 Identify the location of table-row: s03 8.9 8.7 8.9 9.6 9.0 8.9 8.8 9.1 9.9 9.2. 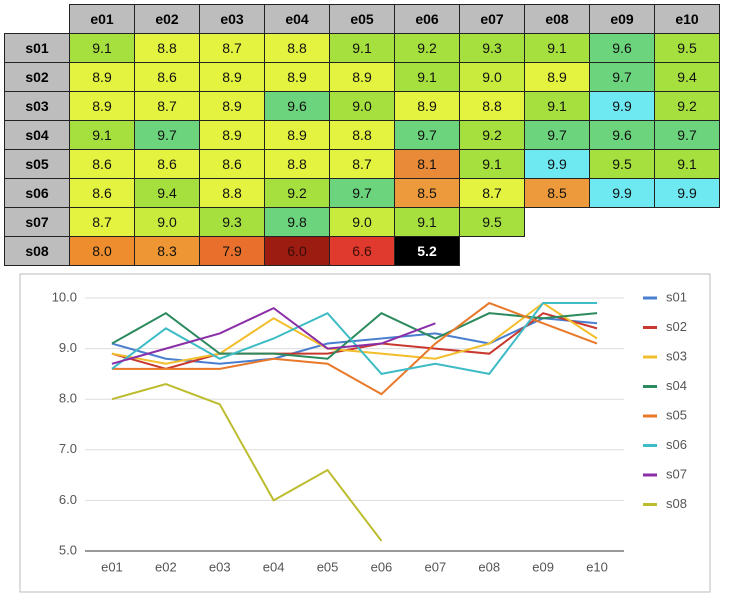
(362, 106).